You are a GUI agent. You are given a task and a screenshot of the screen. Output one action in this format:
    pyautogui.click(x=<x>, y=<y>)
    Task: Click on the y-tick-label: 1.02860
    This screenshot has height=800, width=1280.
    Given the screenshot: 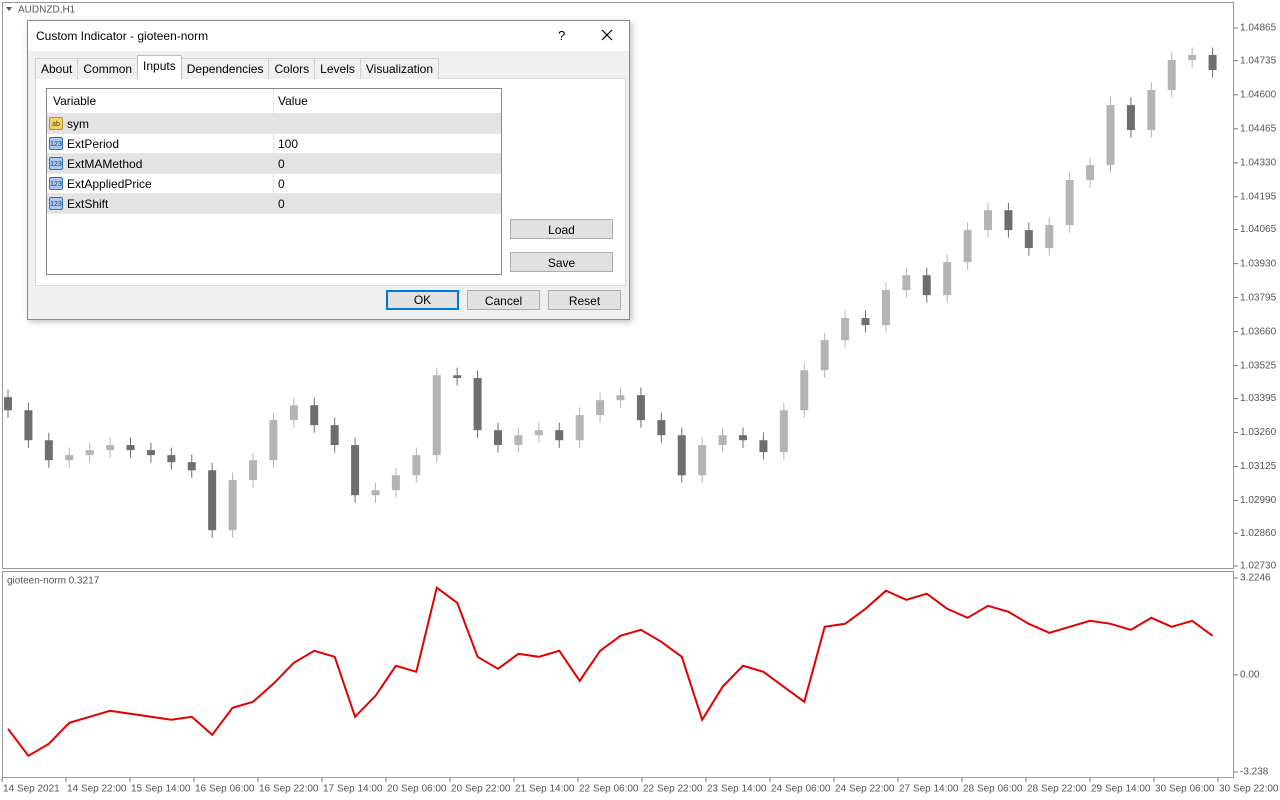 What is the action you would take?
    pyautogui.click(x=1258, y=533)
    